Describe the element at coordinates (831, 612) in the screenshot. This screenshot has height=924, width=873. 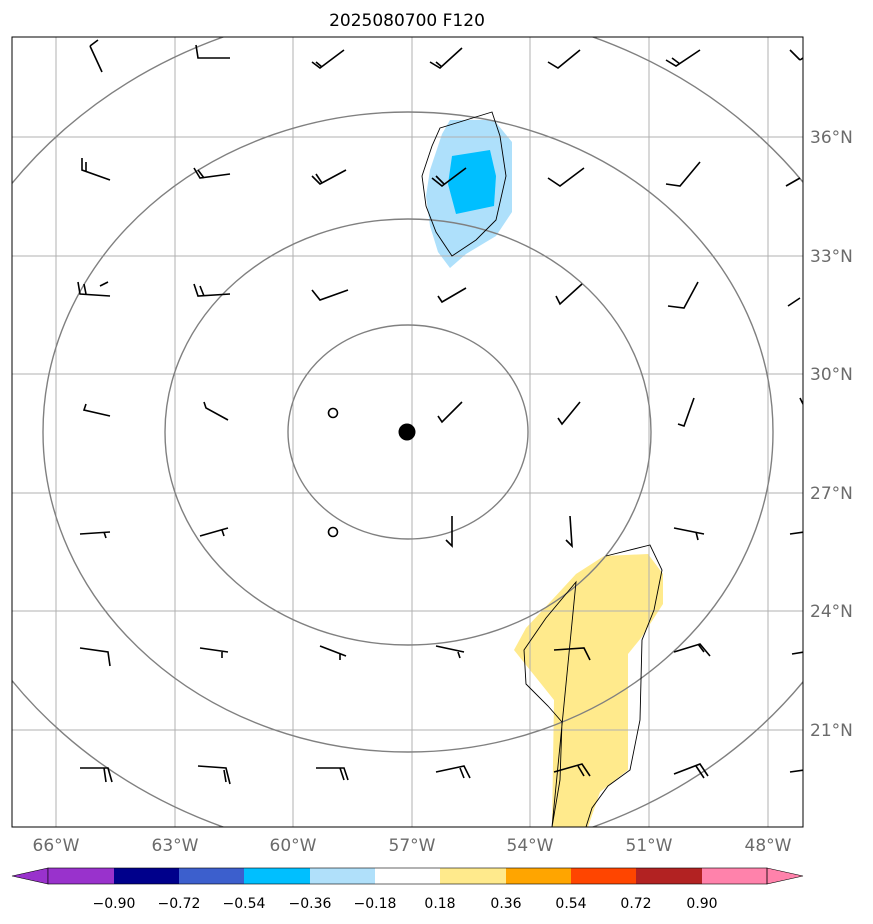
I see `lat-tick-label: 24°N` at that location.